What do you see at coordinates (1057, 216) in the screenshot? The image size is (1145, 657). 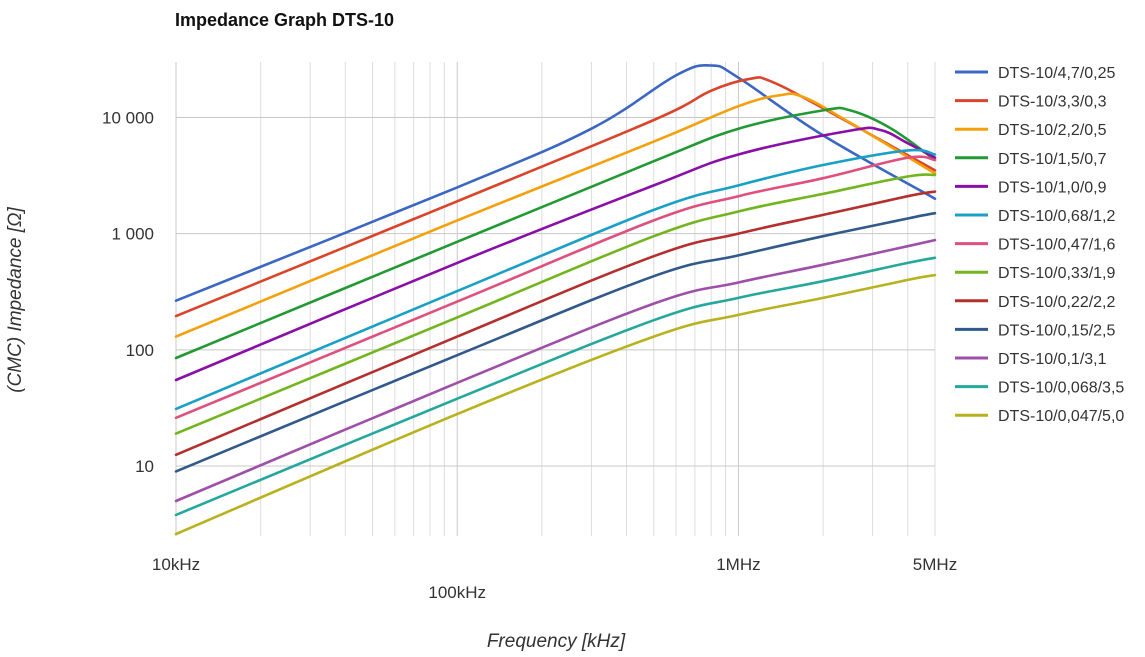 I see `legend-label: DTS-10/0,68/1,2` at bounding box center [1057, 216].